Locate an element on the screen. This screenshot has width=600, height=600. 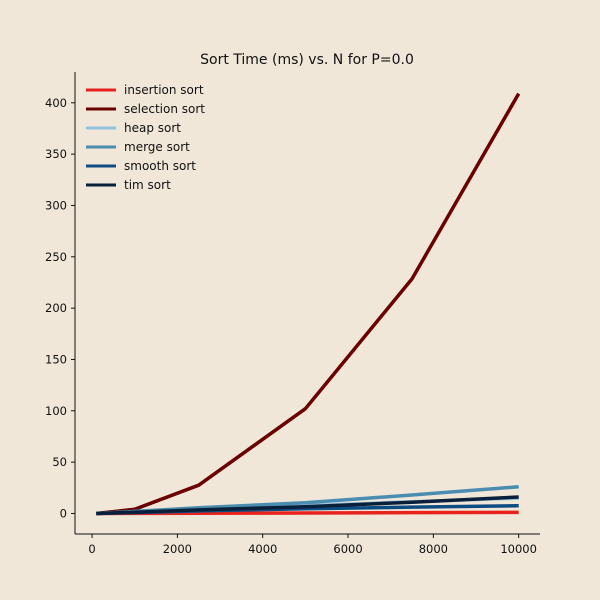
x-tick-label: 8000 is located at coordinates (433, 549).